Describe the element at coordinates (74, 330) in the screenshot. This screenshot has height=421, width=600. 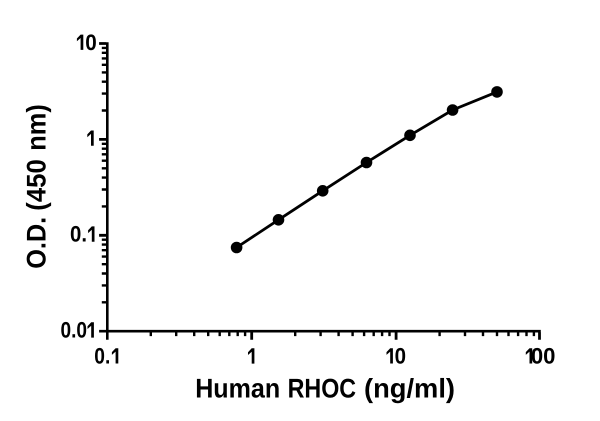
I see `svg-text: 0.0` at that location.